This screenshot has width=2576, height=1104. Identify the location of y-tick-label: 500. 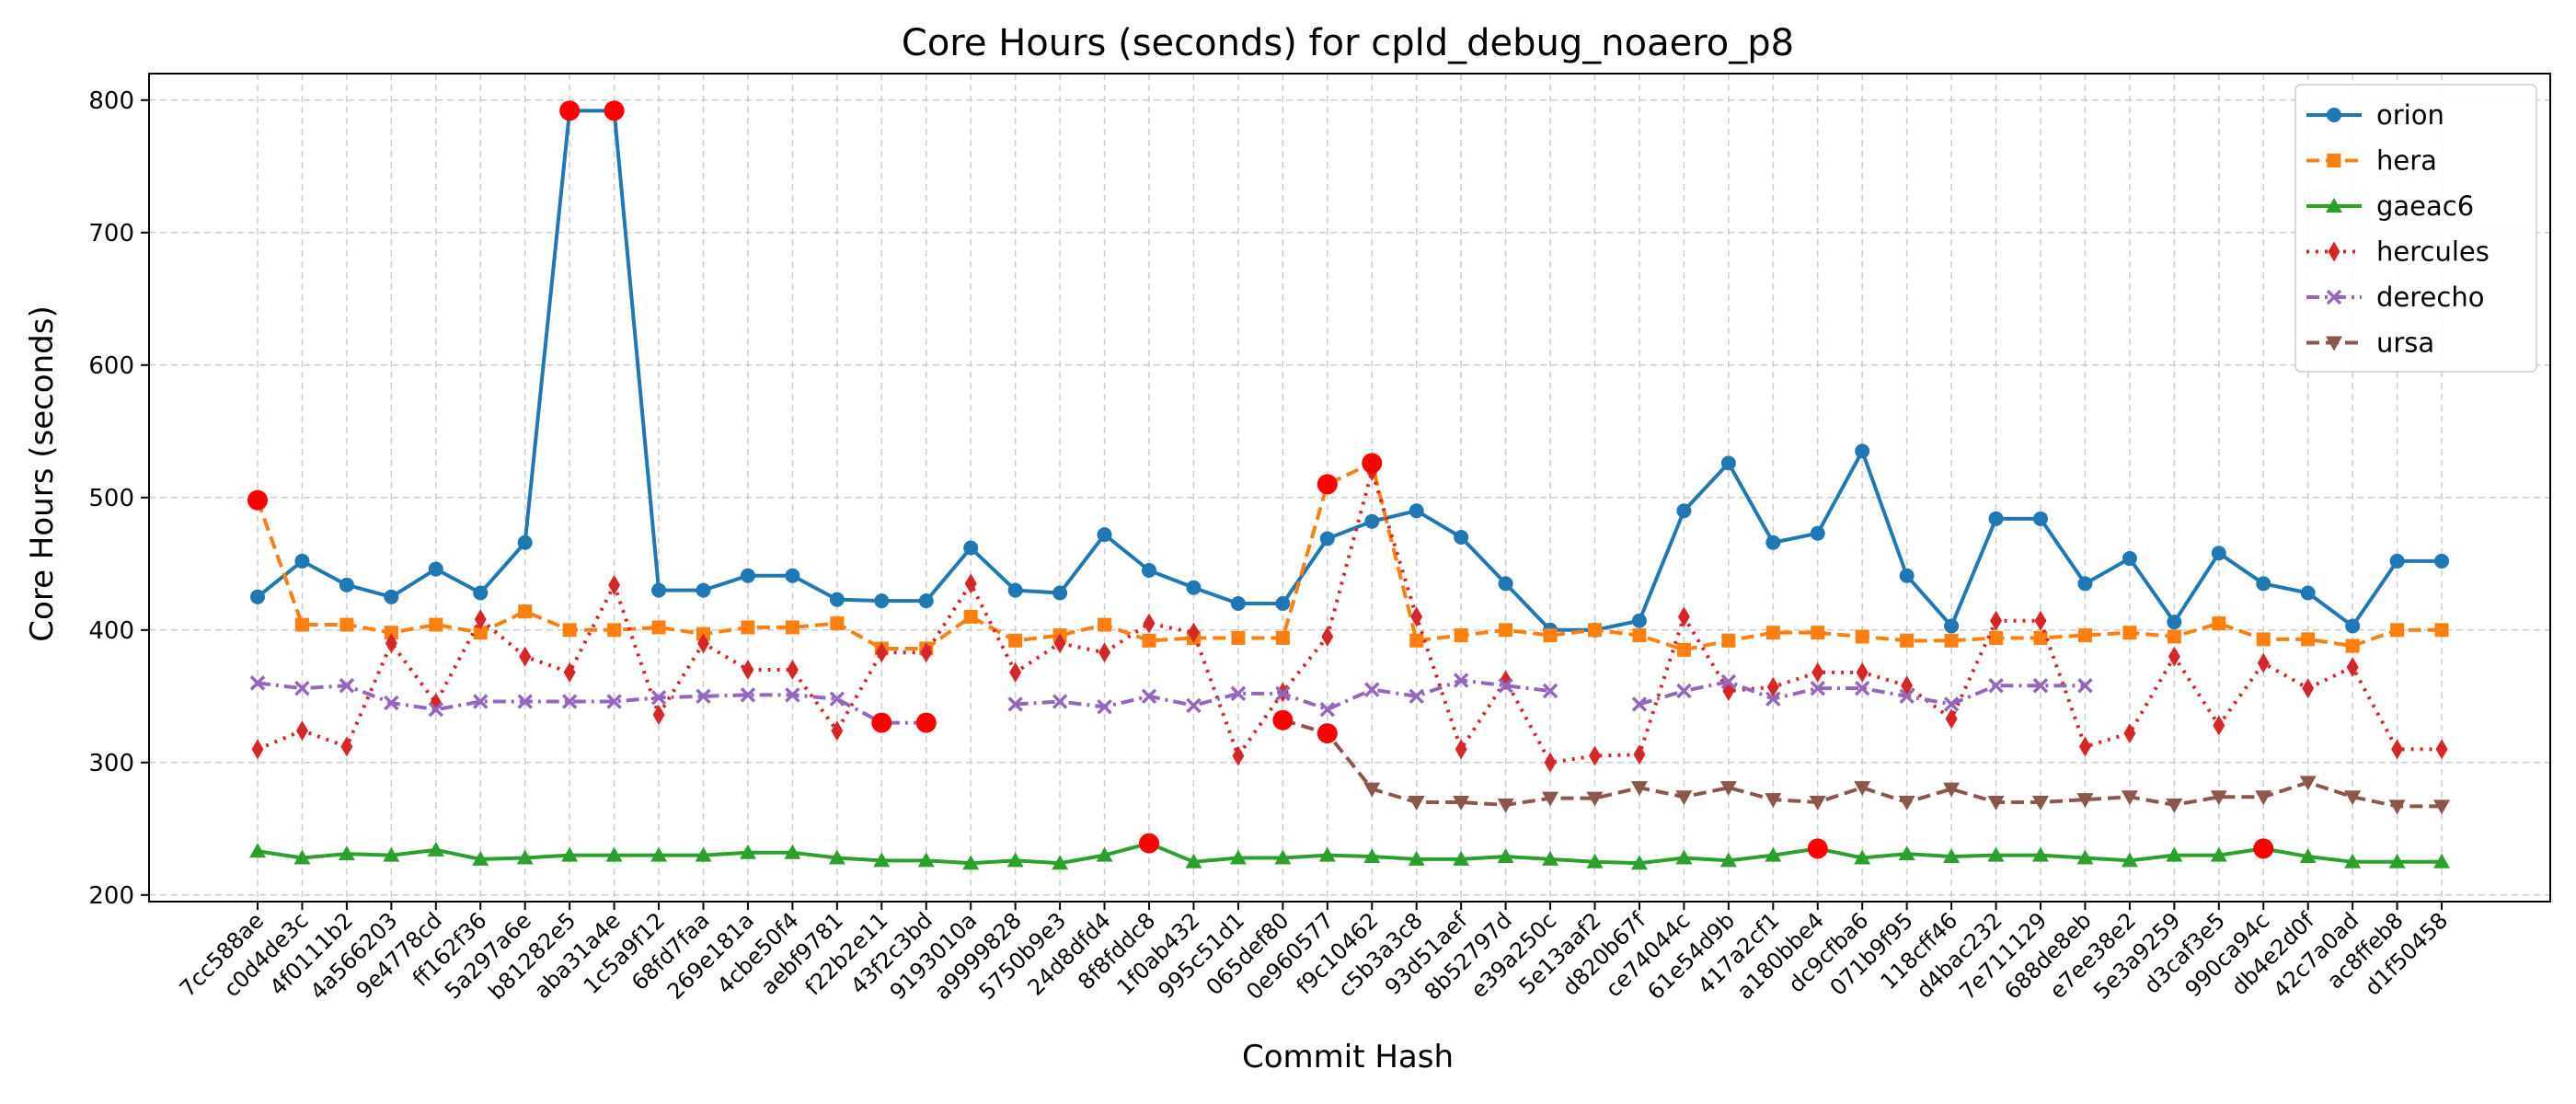
(111, 498).